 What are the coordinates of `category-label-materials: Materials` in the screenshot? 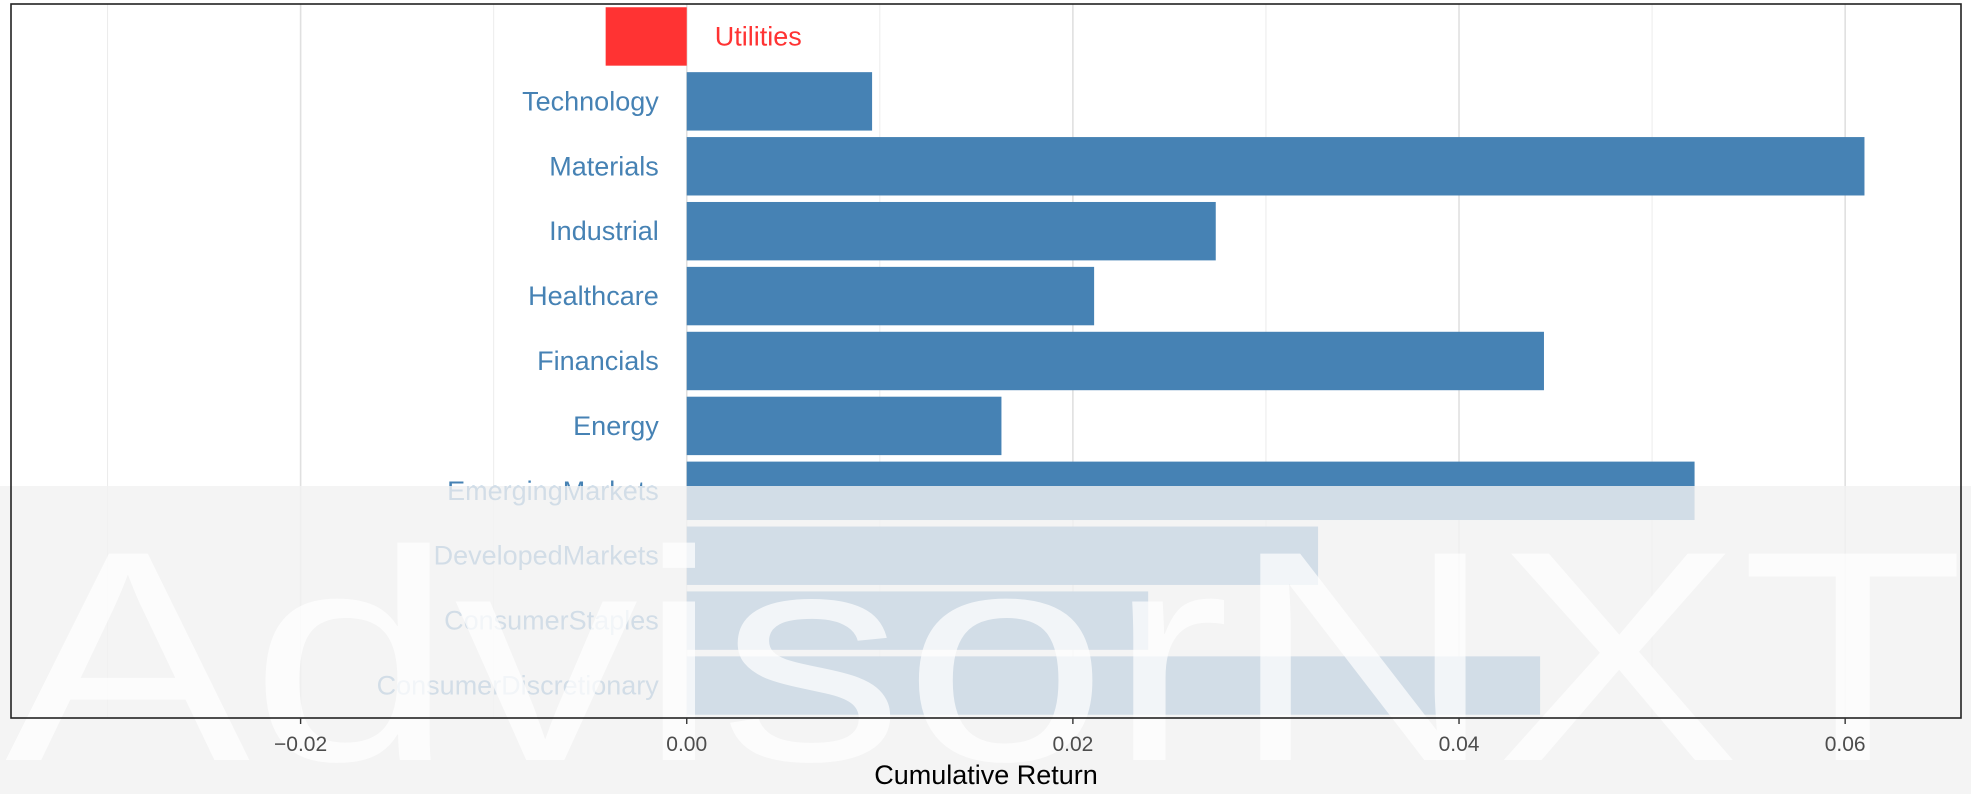 It's located at (604, 166).